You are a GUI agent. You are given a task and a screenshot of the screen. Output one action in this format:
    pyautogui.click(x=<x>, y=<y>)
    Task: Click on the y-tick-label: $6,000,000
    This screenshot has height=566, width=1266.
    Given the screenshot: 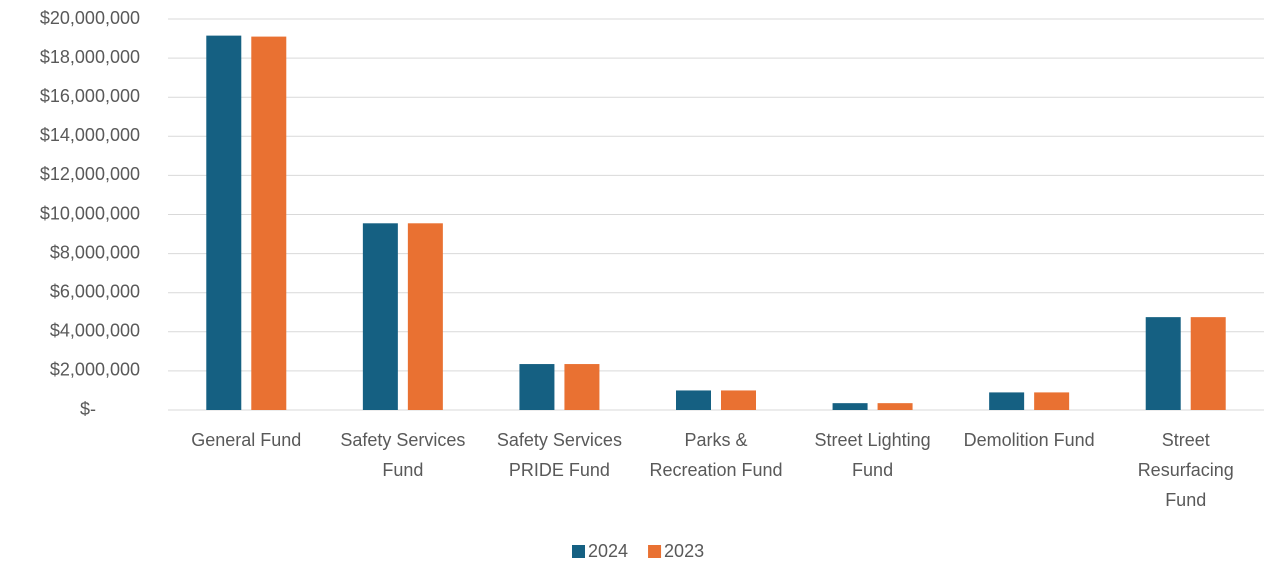 What is the action you would take?
    pyautogui.click(x=95, y=291)
    